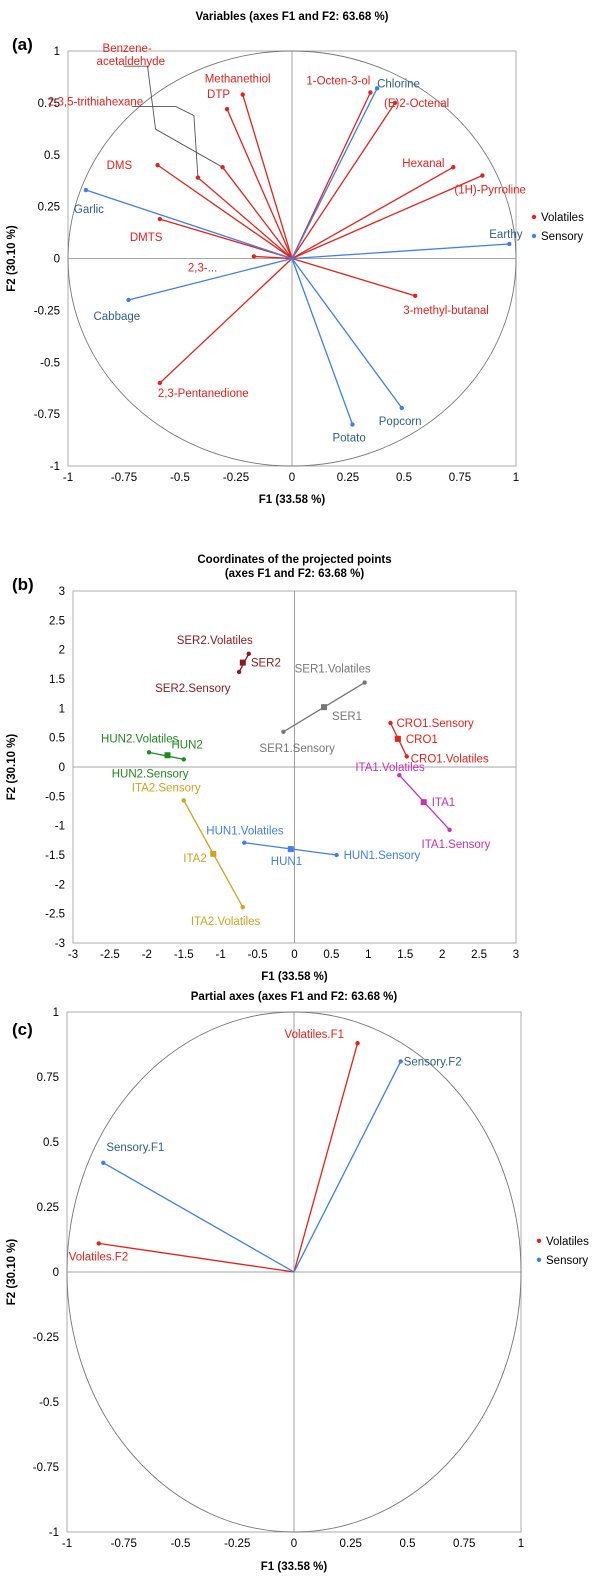 This screenshot has width=607, height=1587. Describe the element at coordinates (62, 651) in the screenshot. I see `y-tick-label: 2` at that location.